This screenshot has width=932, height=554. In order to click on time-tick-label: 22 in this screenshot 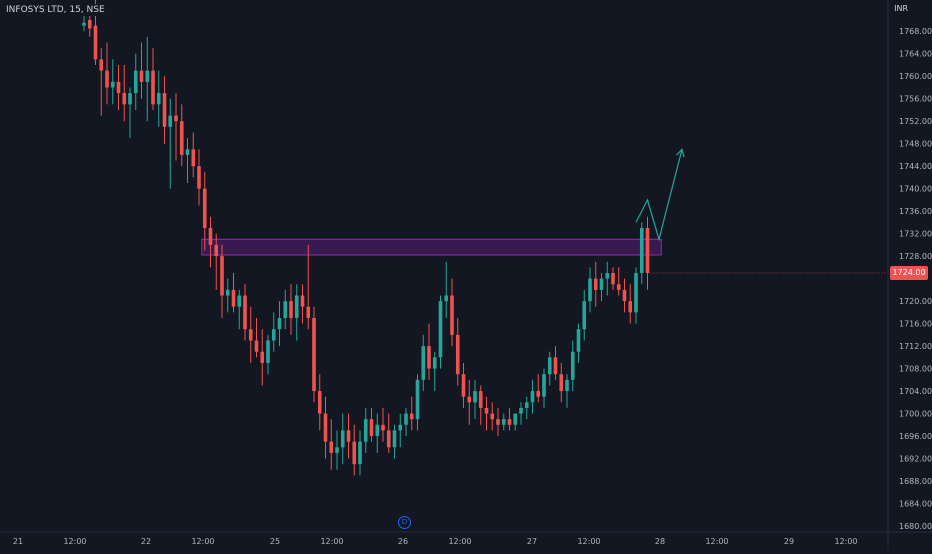, I will do `click(146, 541)`.